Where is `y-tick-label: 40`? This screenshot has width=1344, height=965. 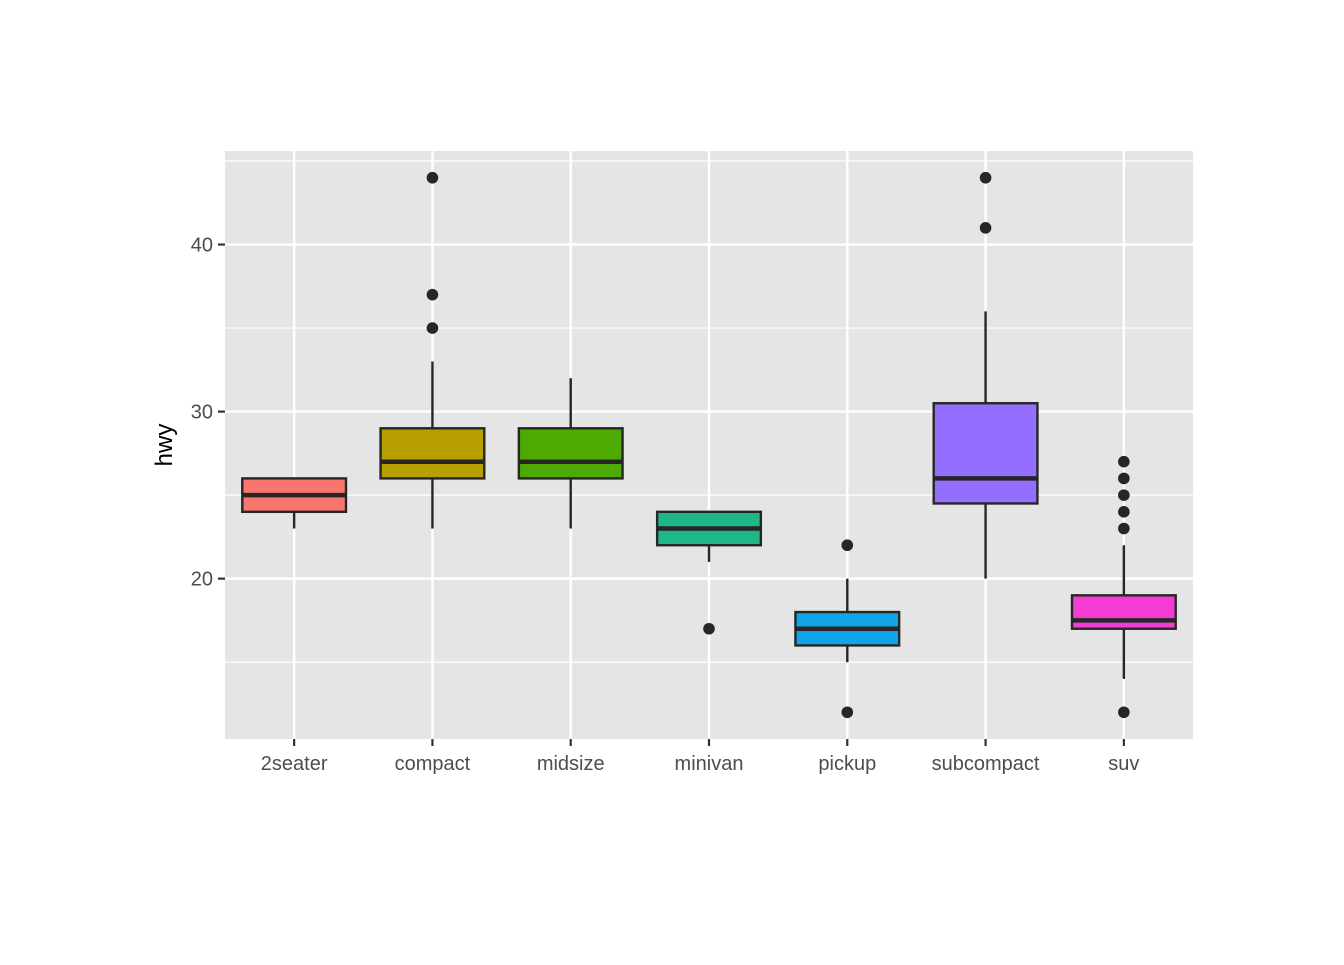 y-tick-label: 40 is located at coordinates (202, 246).